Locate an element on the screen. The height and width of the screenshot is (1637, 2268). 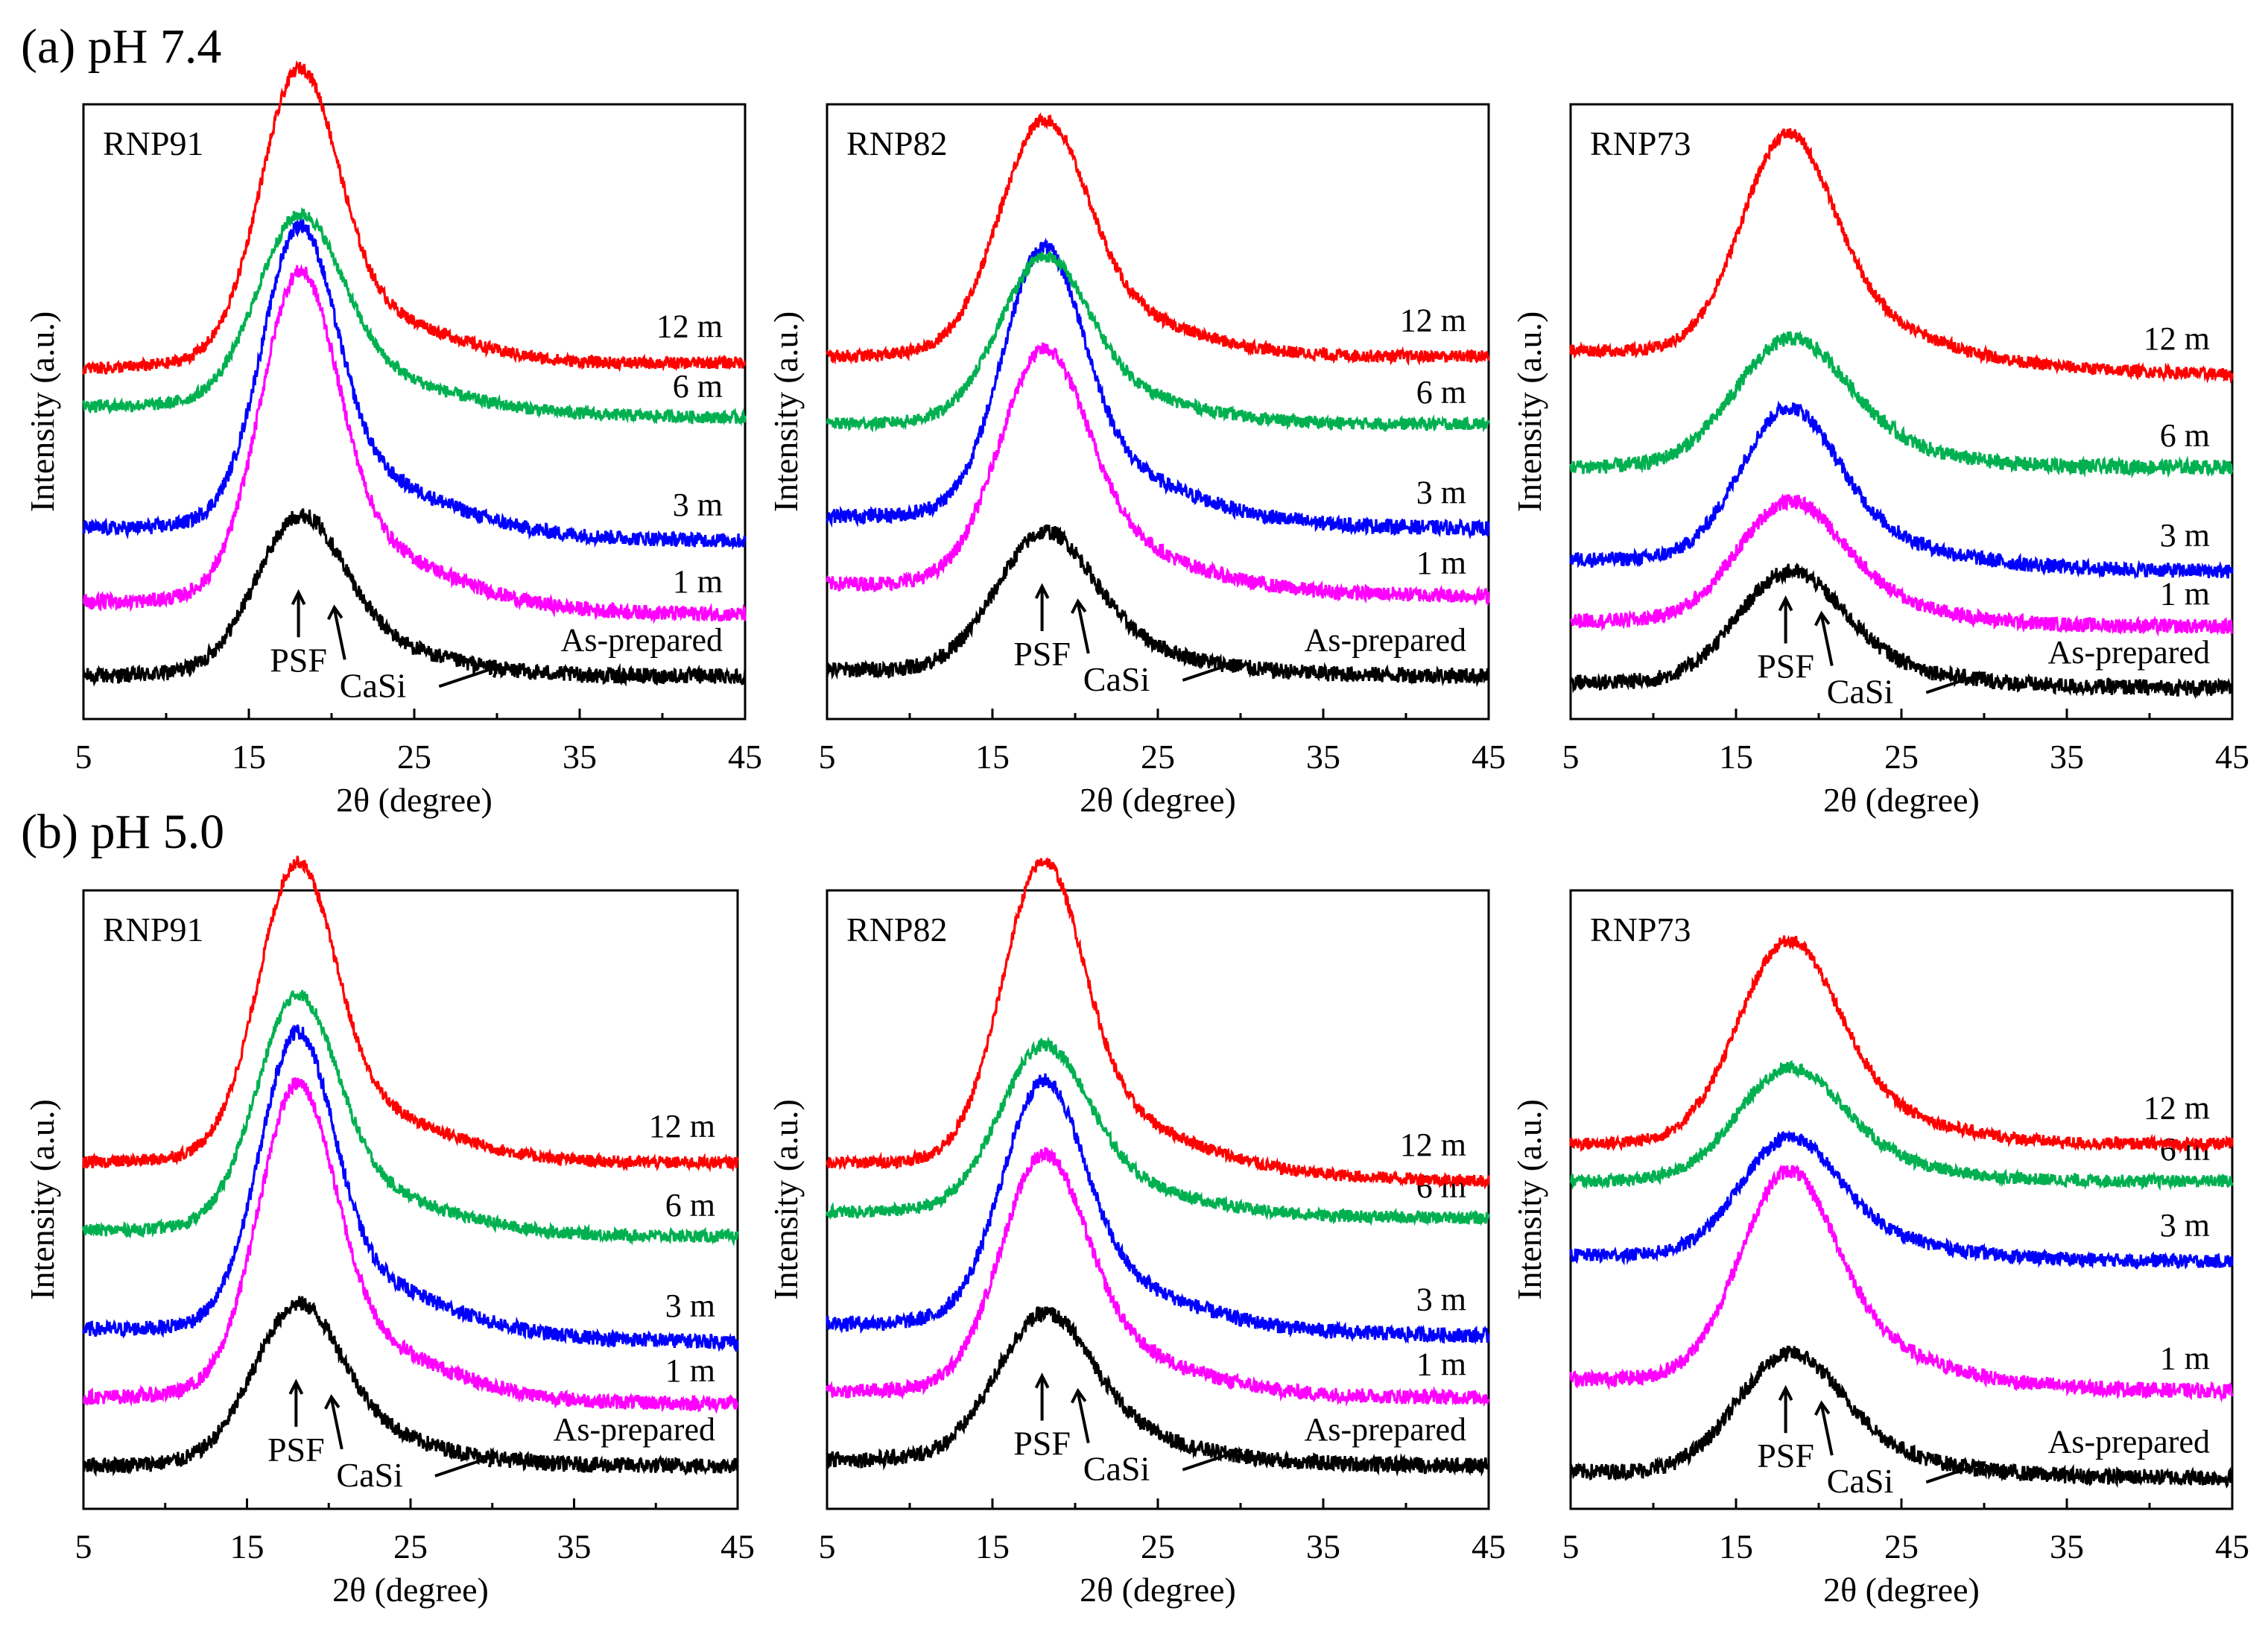
panel-title: RNP82 is located at coordinates (897, 143).